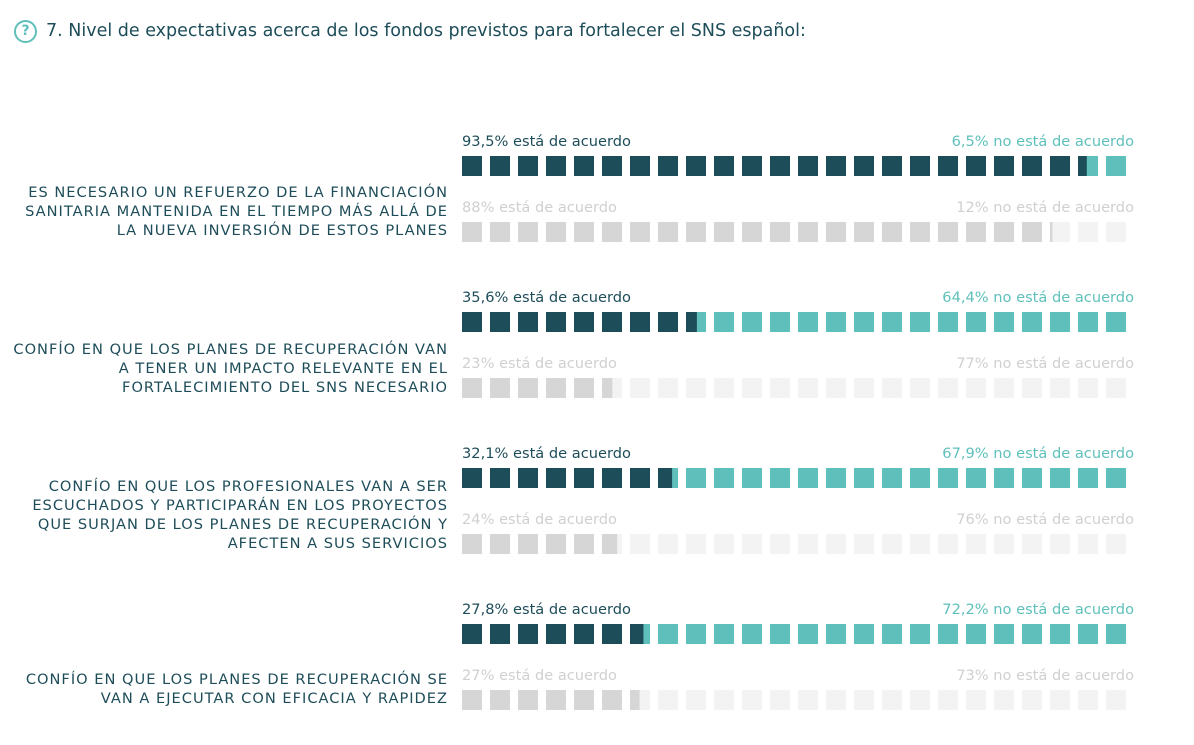 This screenshot has width=1194, height=745. Describe the element at coordinates (539, 363) in the screenshot. I see `agree-percent-label: 23% está de acuerdo` at that location.